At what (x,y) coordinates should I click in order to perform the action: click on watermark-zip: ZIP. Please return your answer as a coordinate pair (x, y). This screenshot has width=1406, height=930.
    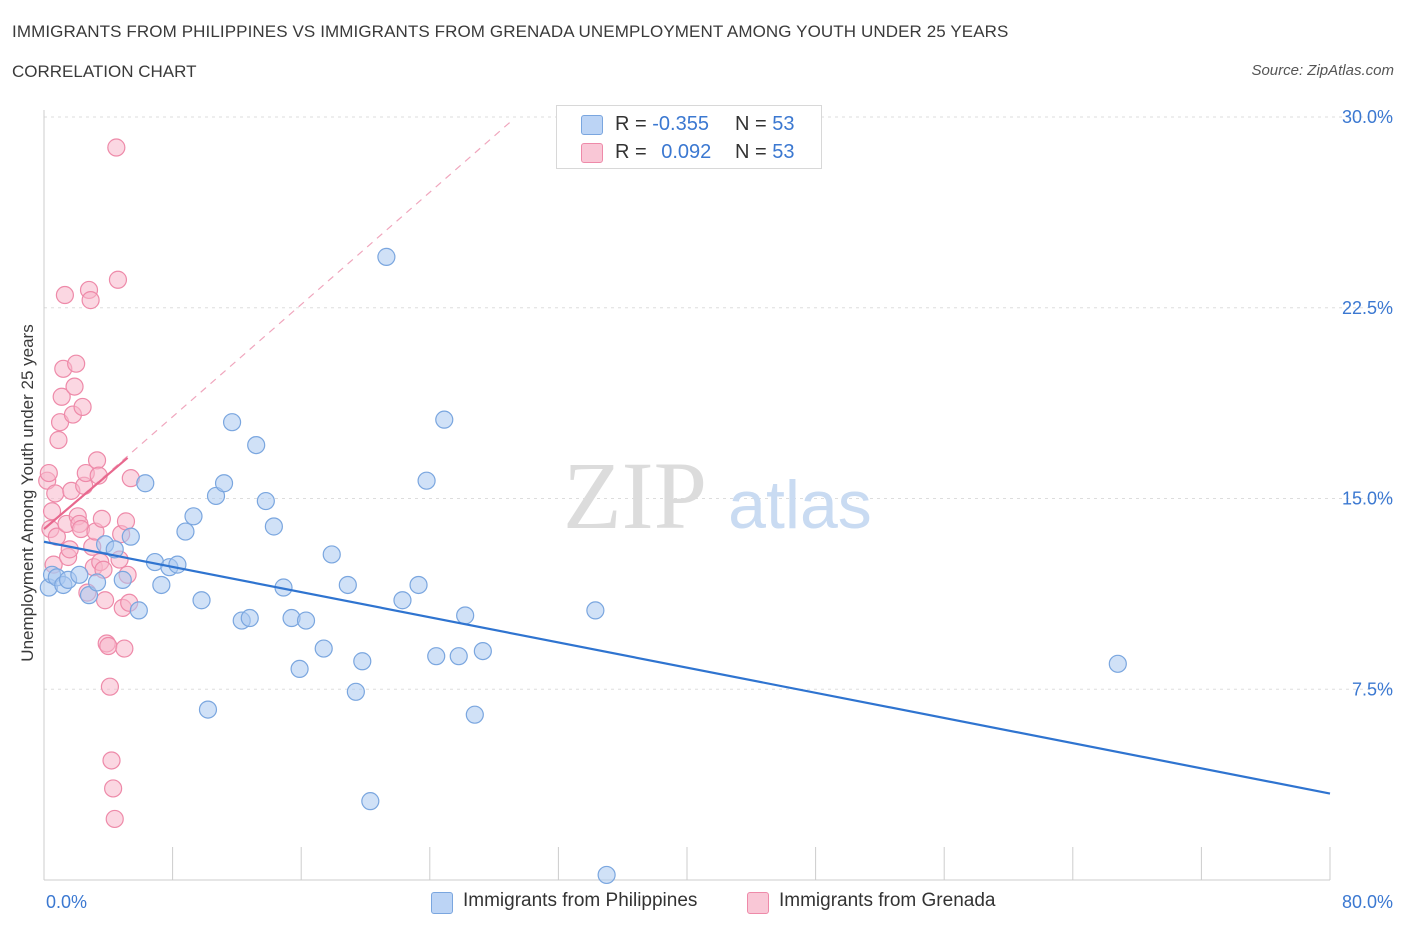
    Looking at the image, I should click on (635, 495).